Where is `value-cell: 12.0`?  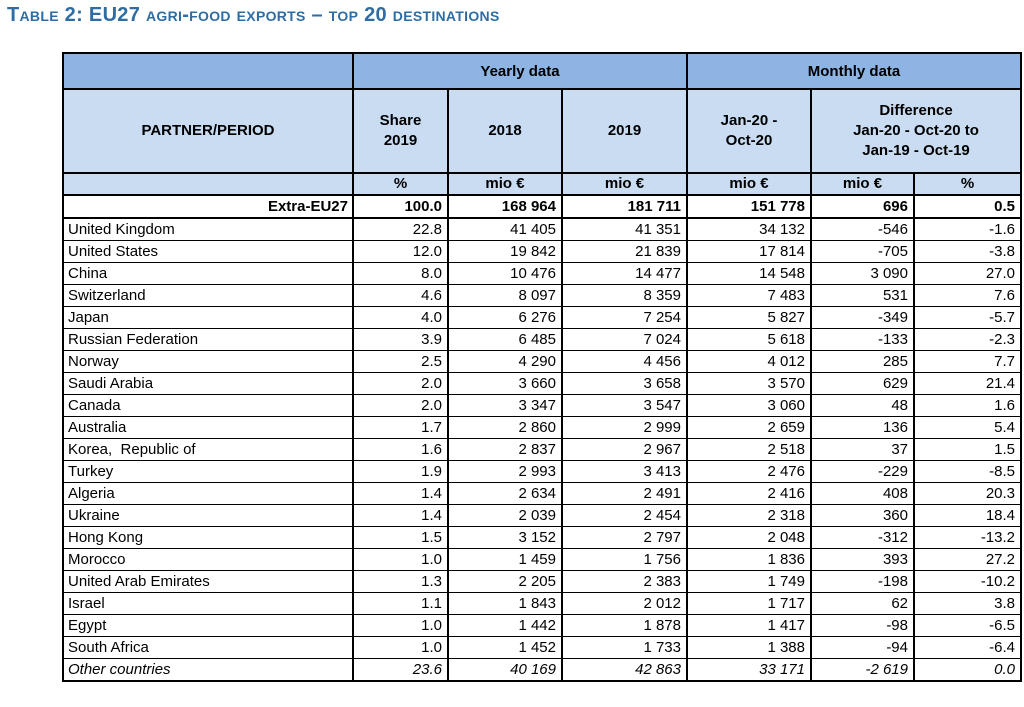
value-cell: 12.0 is located at coordinates (400, 251).